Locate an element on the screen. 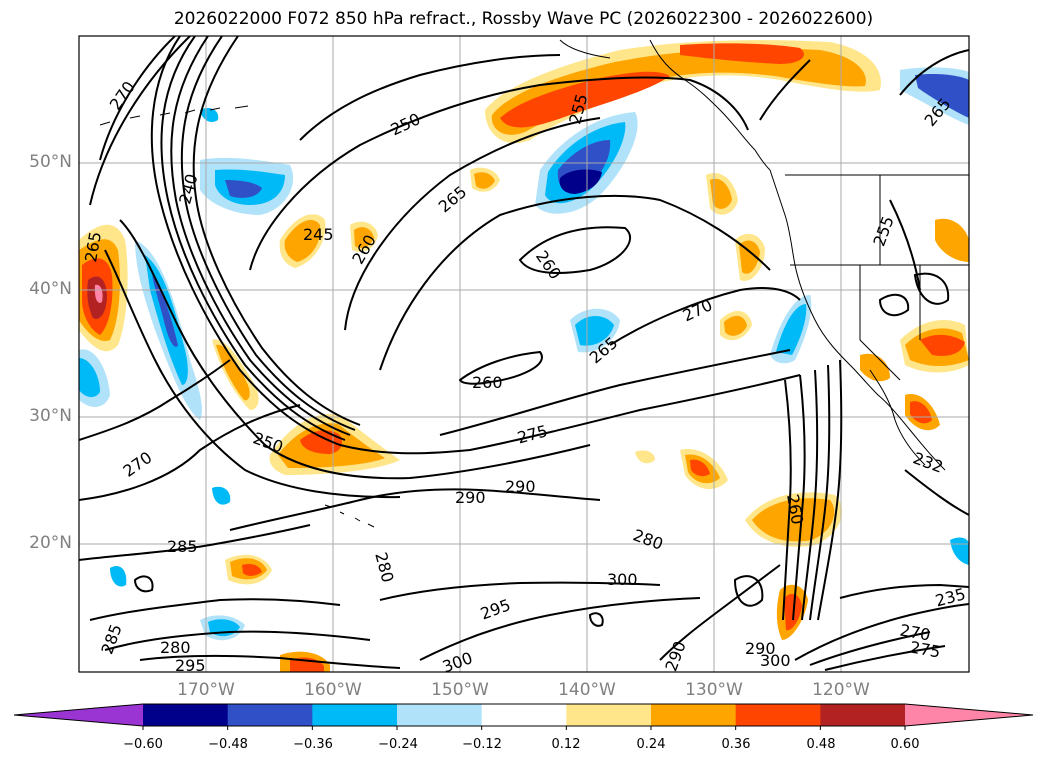  lon-label-160w: 160°W is located at coordinates (333, 690).